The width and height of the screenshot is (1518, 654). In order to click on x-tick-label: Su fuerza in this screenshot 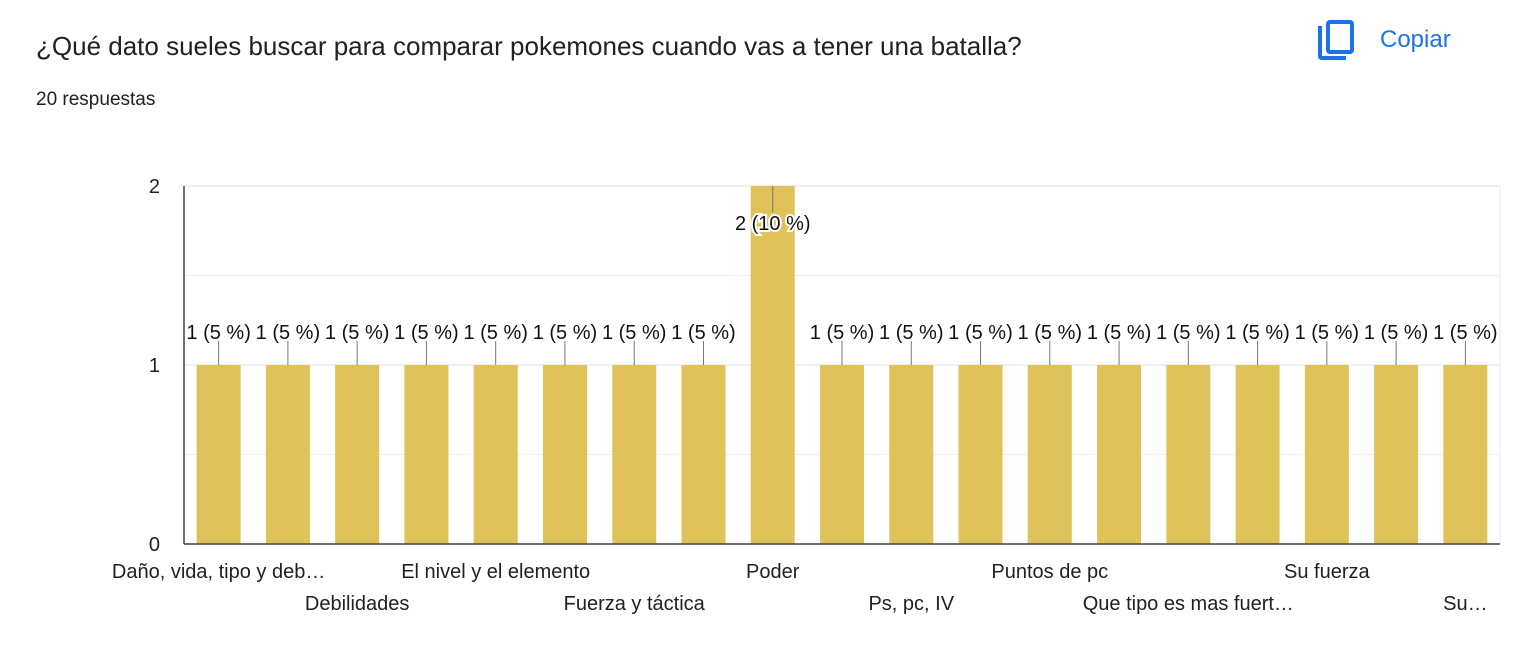, I will do `click(1327, 572)`.